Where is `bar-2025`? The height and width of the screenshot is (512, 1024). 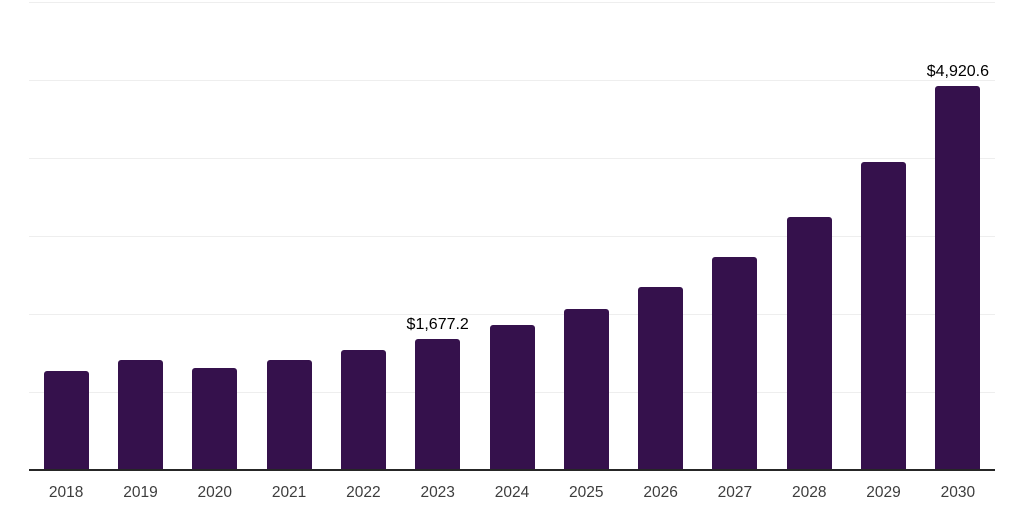
bar-2025 is located at coordinates (586, 389).